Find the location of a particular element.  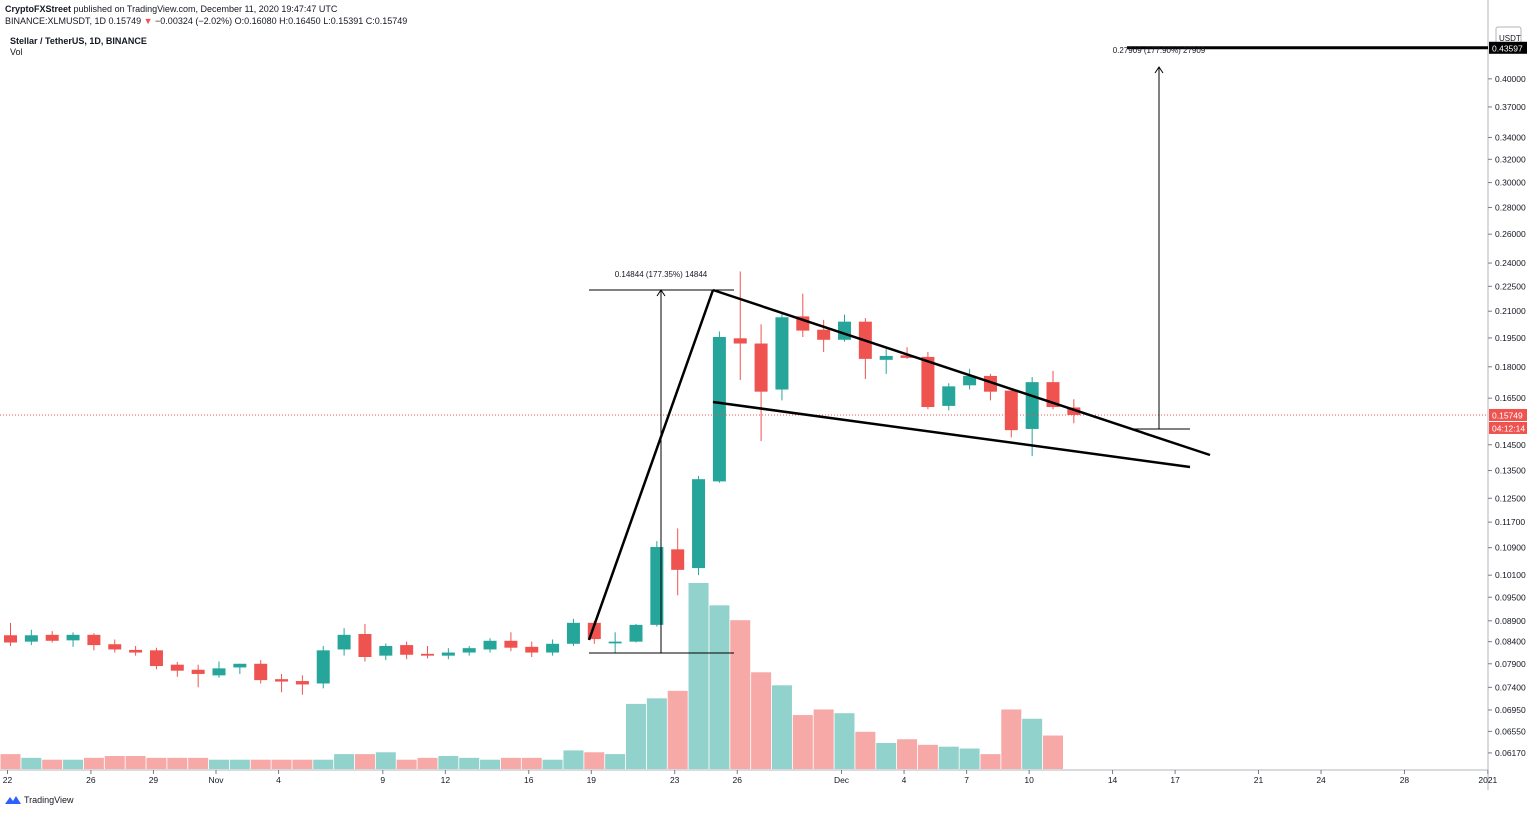

x-tick-label: 29 is located at coordinates (154, 780).